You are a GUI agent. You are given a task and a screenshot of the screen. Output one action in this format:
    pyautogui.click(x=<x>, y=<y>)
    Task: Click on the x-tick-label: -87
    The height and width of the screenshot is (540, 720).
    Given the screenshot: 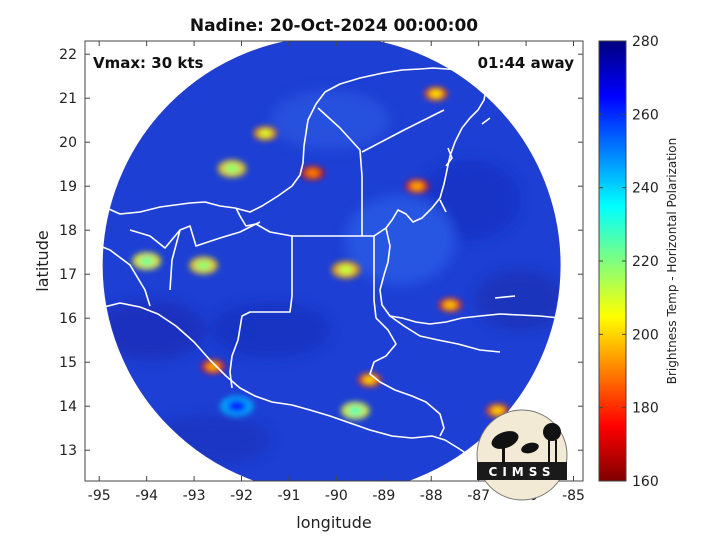 What is the action you would take?
    pyautogui.click(x=478, y=496)
    